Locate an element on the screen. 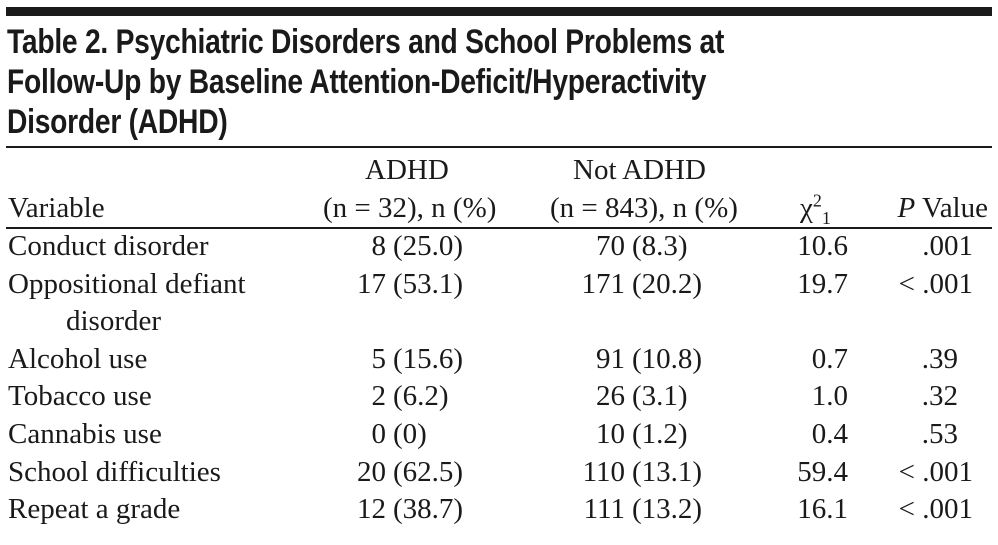  p-value: .53 is located at coordinates (939, 433).